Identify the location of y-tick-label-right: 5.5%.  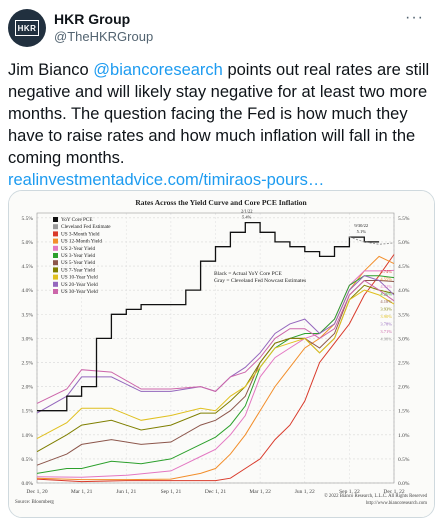
(404, 219).